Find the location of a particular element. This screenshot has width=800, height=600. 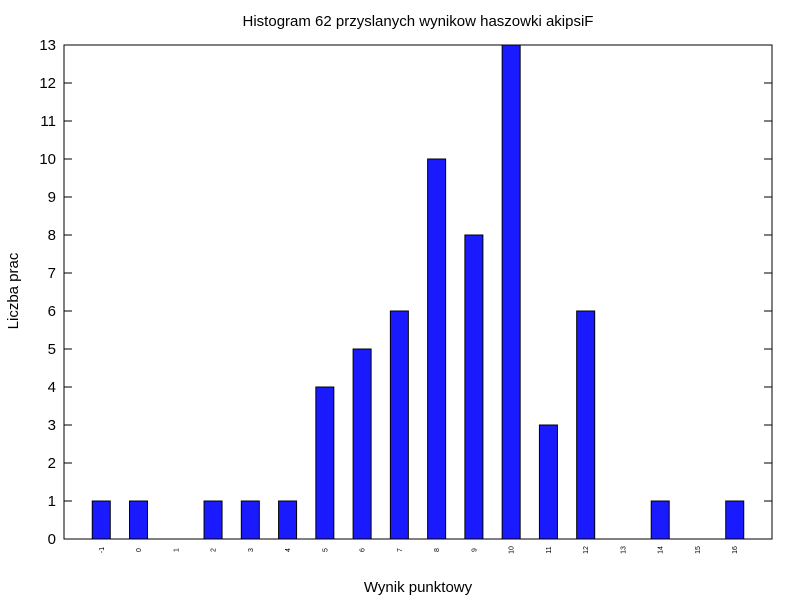

x-tick-label: 8 is located at coordinates (437, 550).